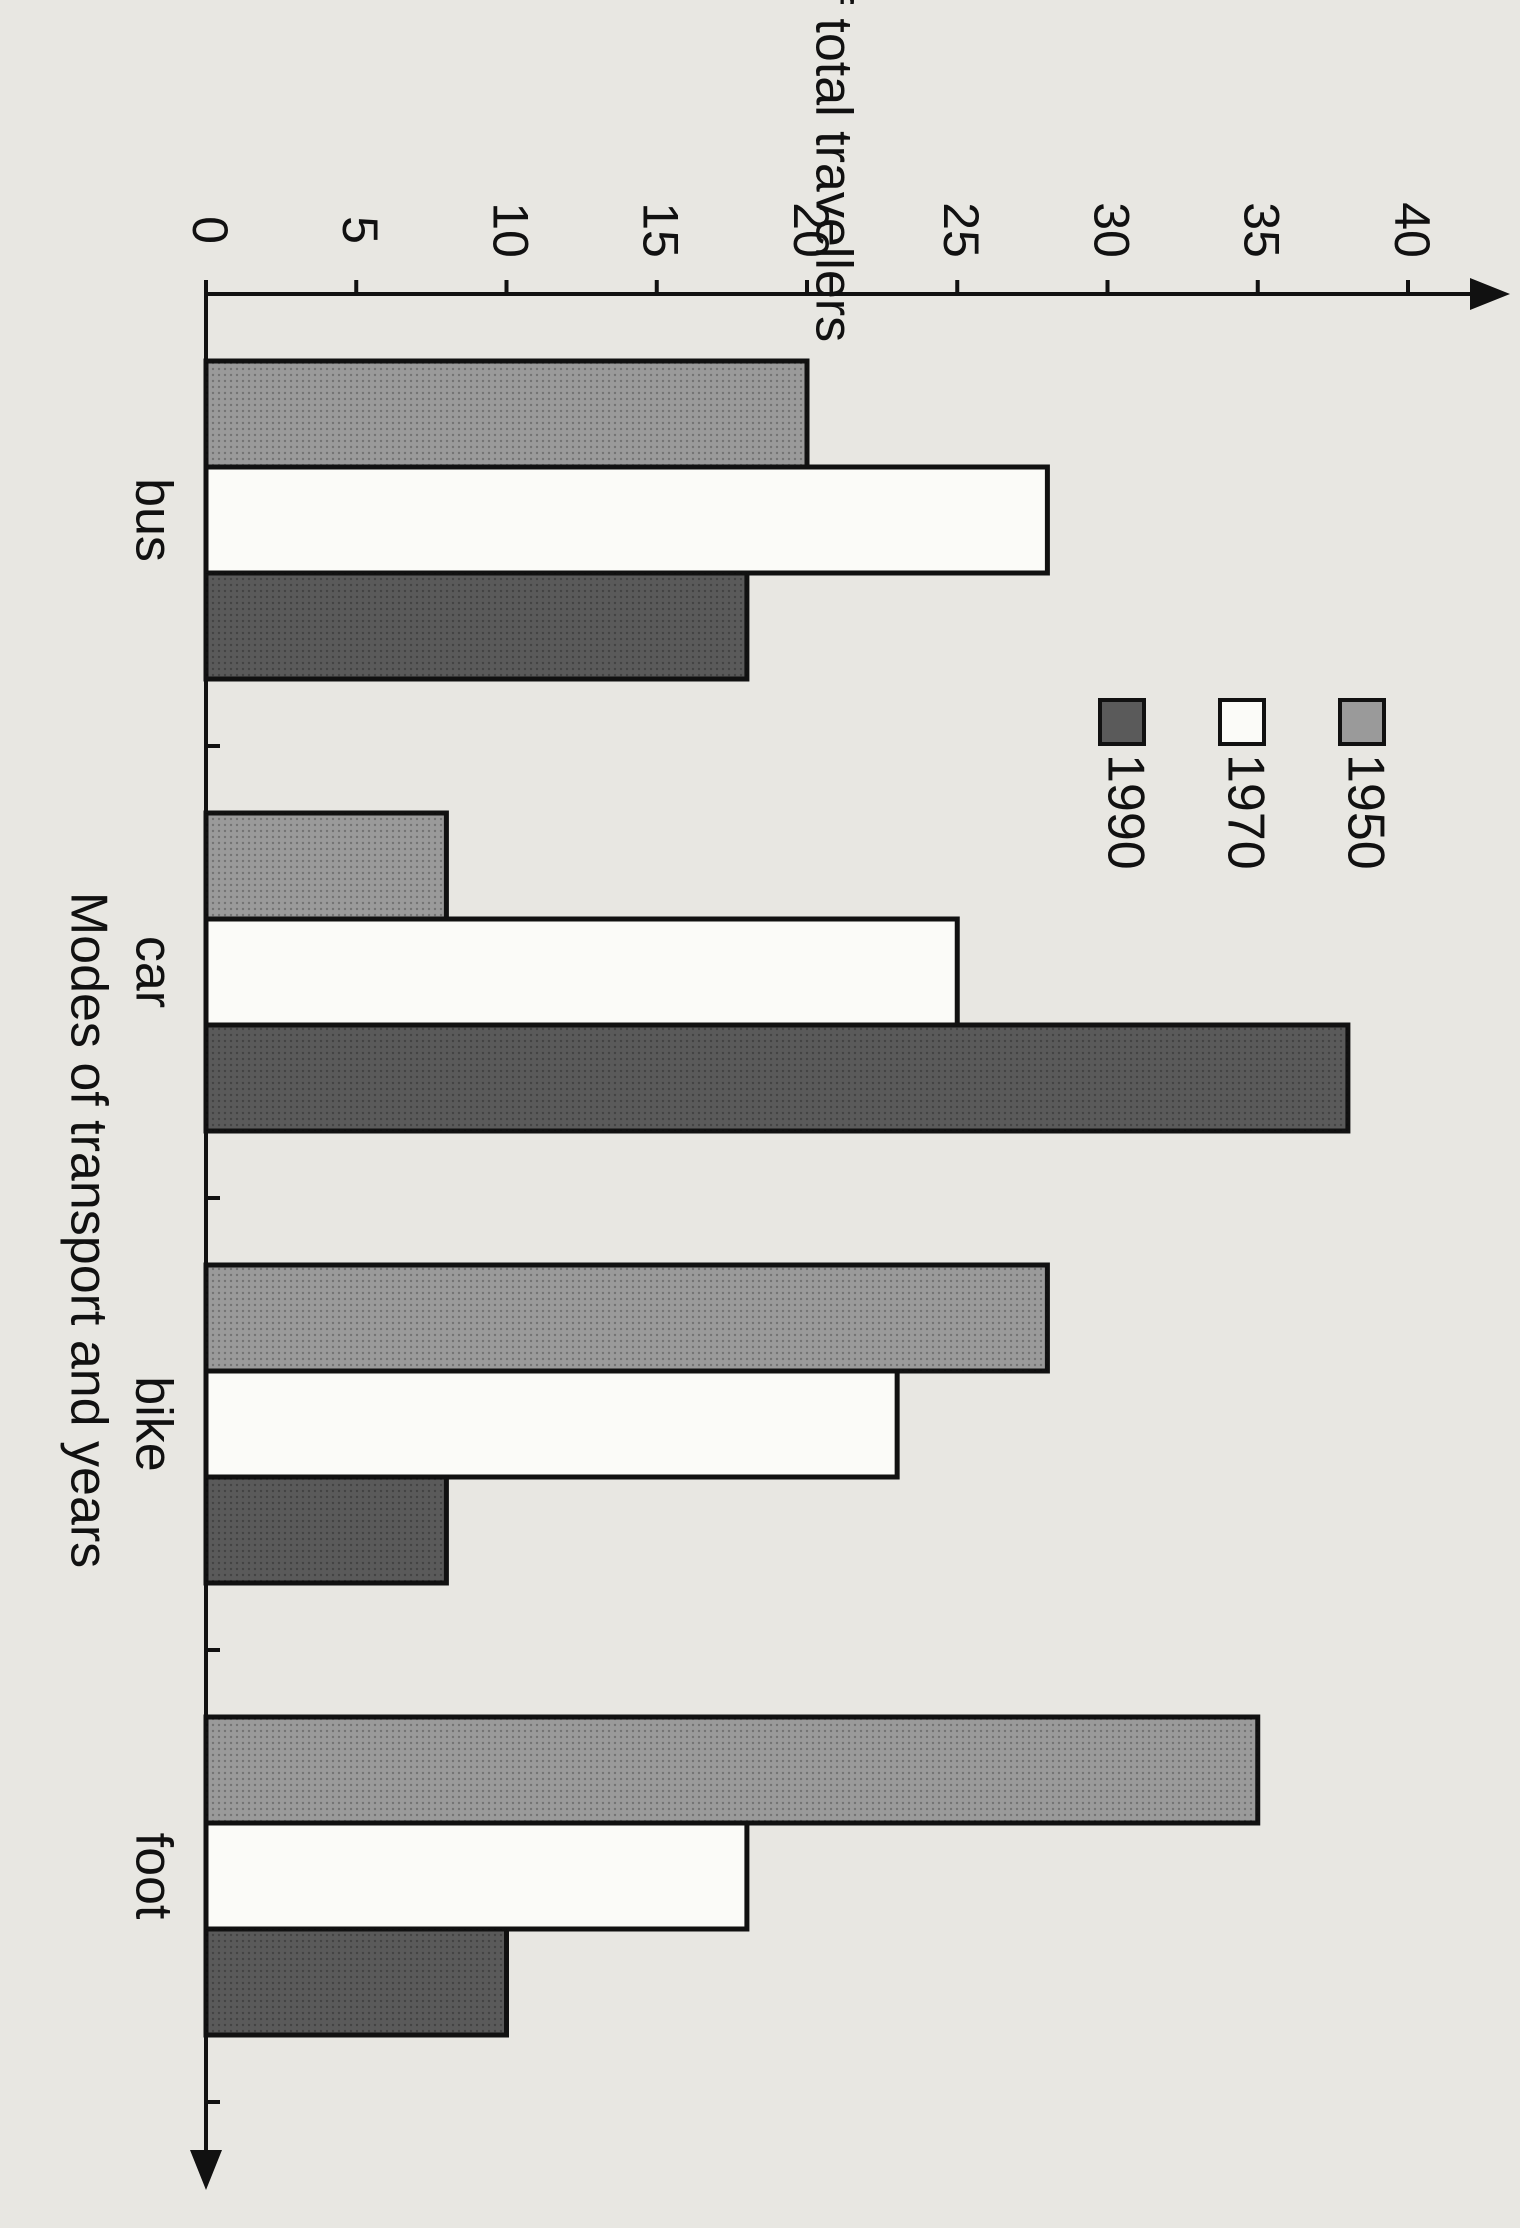  I want to click on y-tick-label: 5, so click(360, 230).